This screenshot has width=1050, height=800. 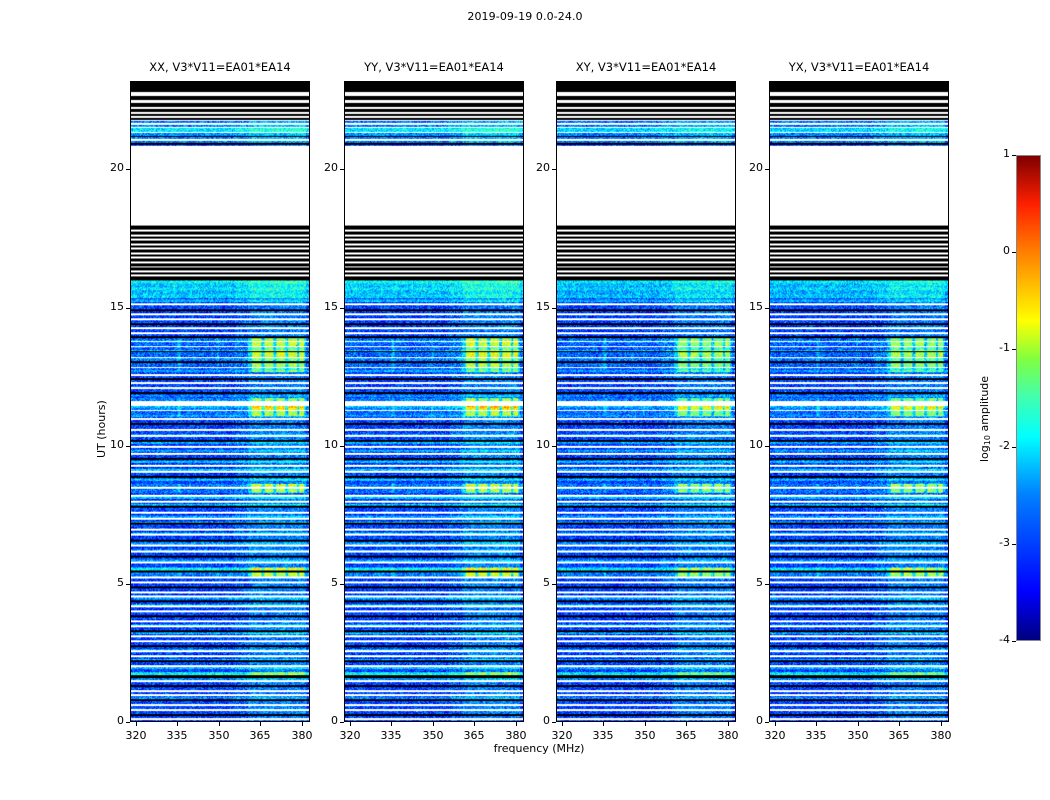 What do you see at coordinates (434, 67) in the screenshot?
I see `panel-title-yy: YY, V3*V11=EA01*EA14` at bounding box center [434, 67].